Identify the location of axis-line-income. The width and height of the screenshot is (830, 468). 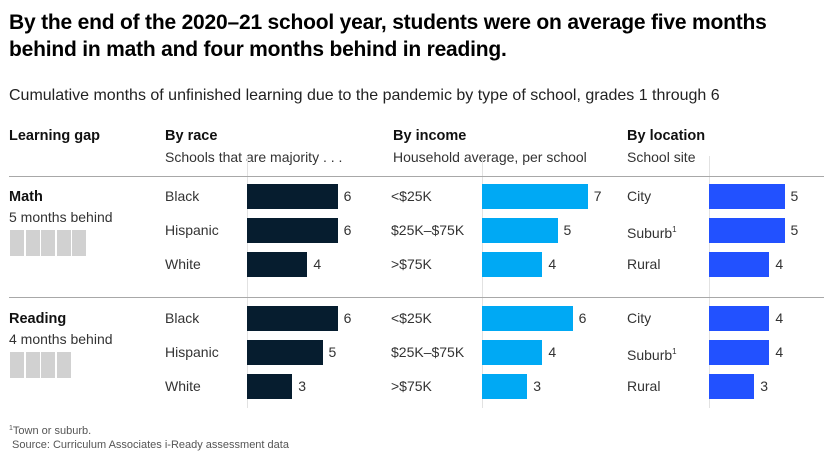
(482, 282).